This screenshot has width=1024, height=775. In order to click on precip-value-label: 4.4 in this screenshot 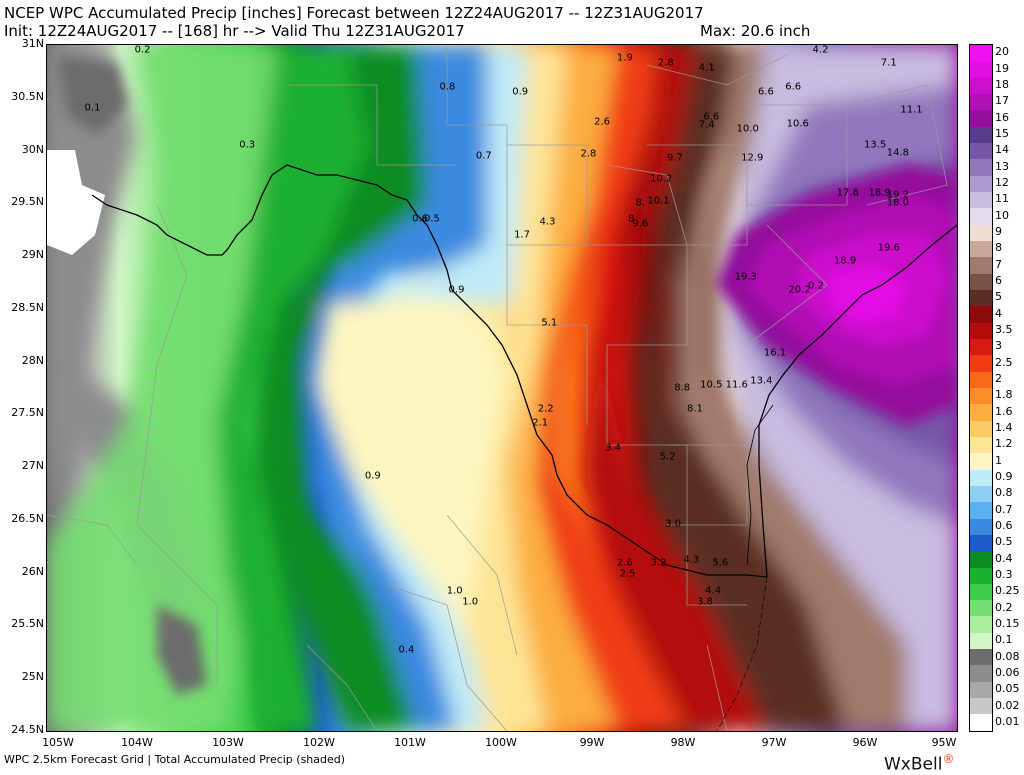, I will do `click(713, 591)`.